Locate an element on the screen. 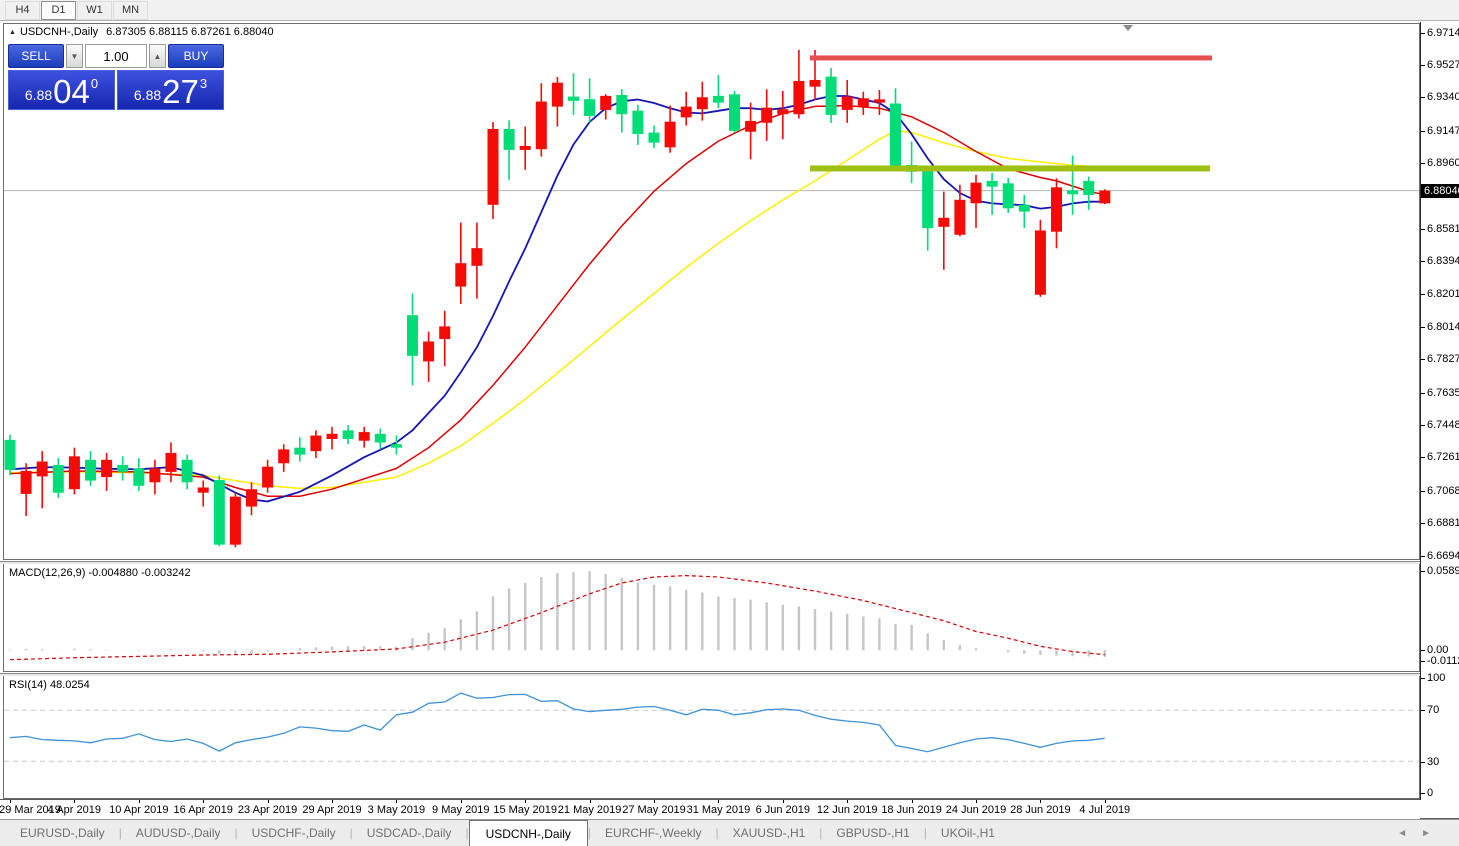 The width and height of the screenshot is (1459, 846). rsi-line is located at coordinates (557, 722).